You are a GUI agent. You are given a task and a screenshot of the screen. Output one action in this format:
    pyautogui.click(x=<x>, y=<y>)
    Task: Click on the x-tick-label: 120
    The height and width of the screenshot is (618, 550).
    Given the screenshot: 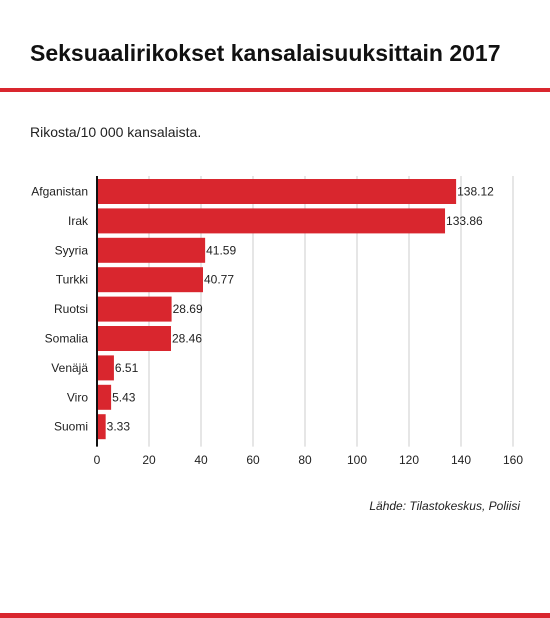 What is the action you would take?
    pyautogui.click(x=409, y=460)
    